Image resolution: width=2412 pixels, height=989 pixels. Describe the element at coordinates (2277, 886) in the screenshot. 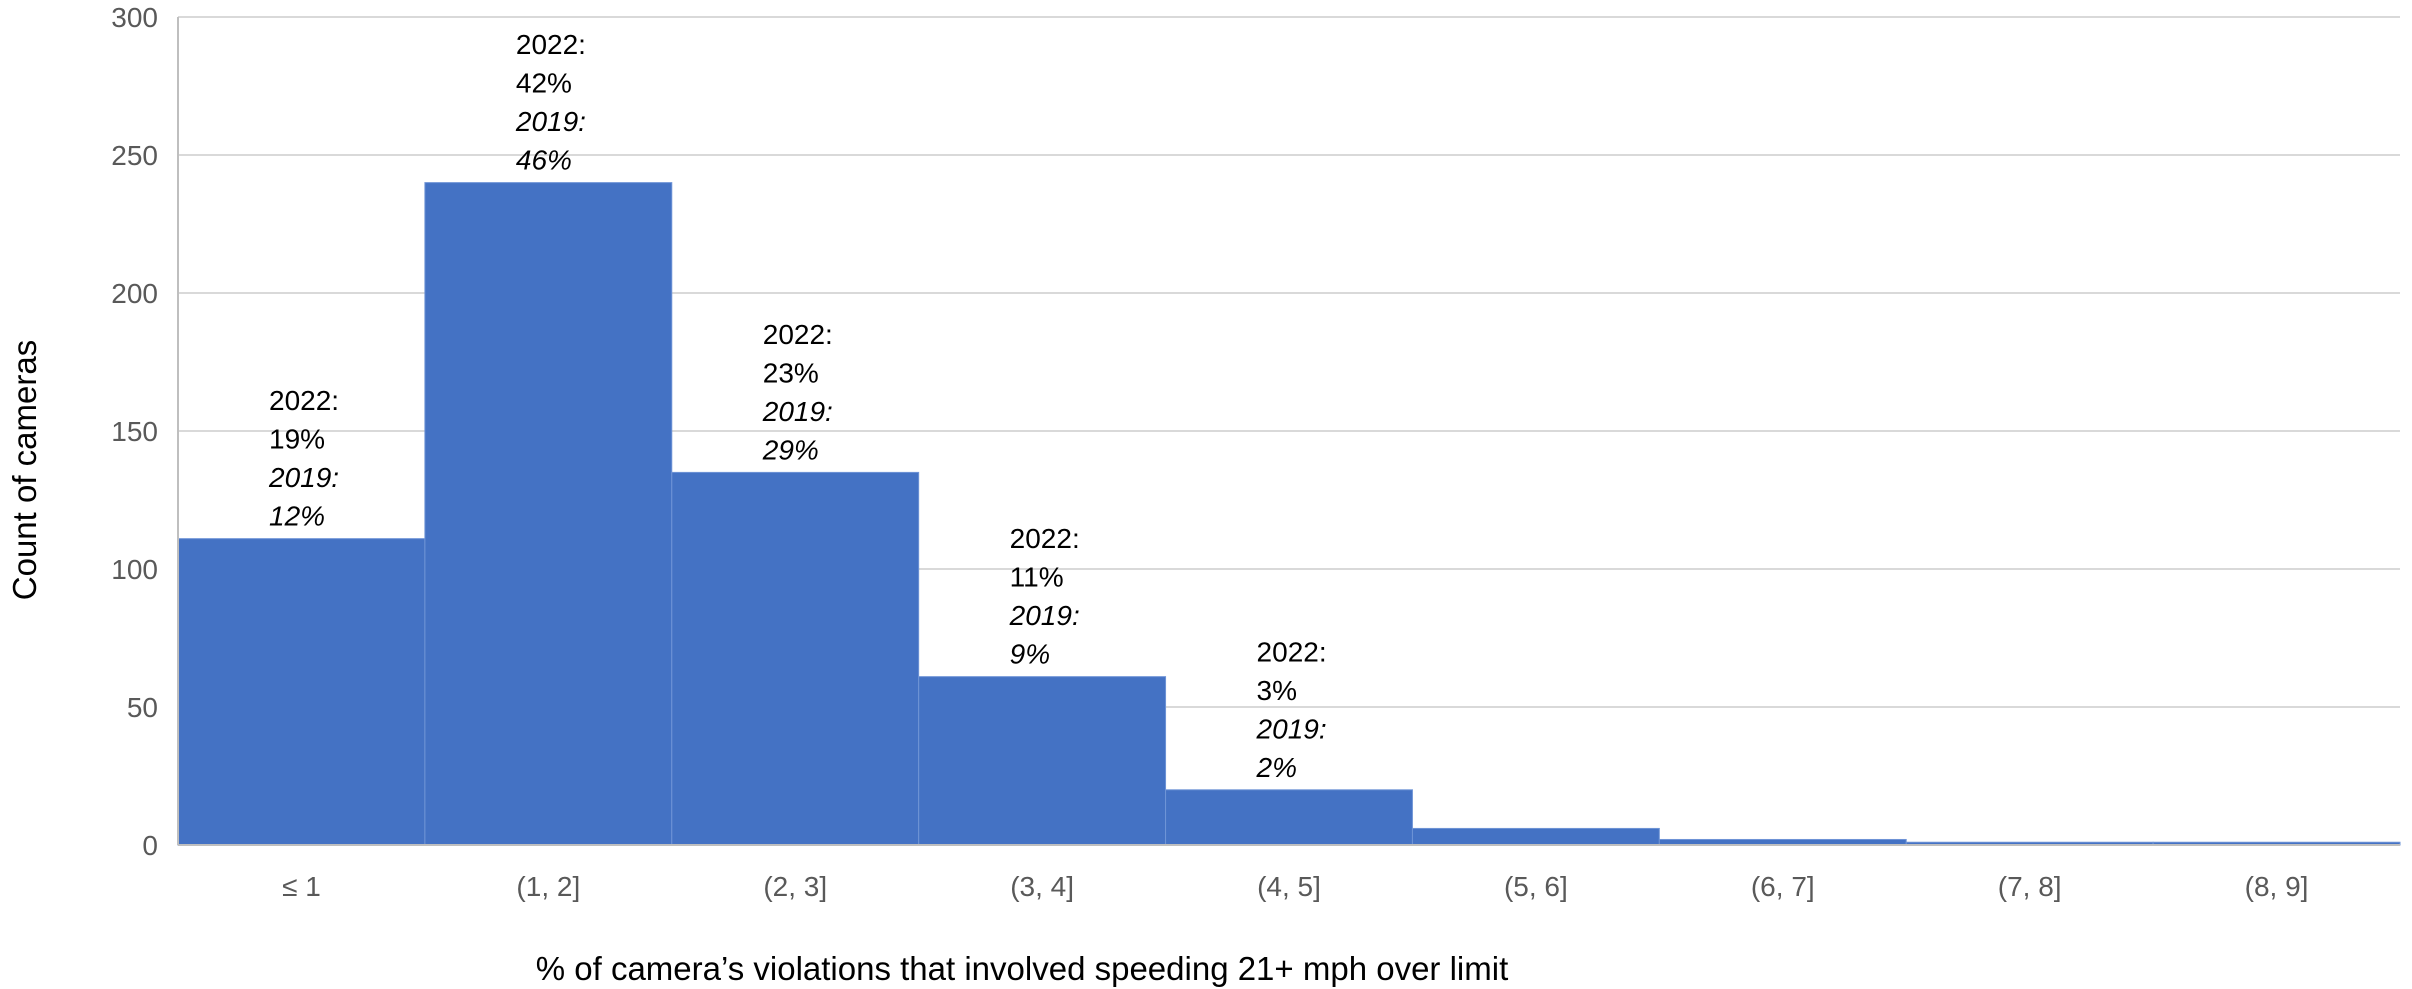

I see `x-tick-label: (8, 9]` at that location.